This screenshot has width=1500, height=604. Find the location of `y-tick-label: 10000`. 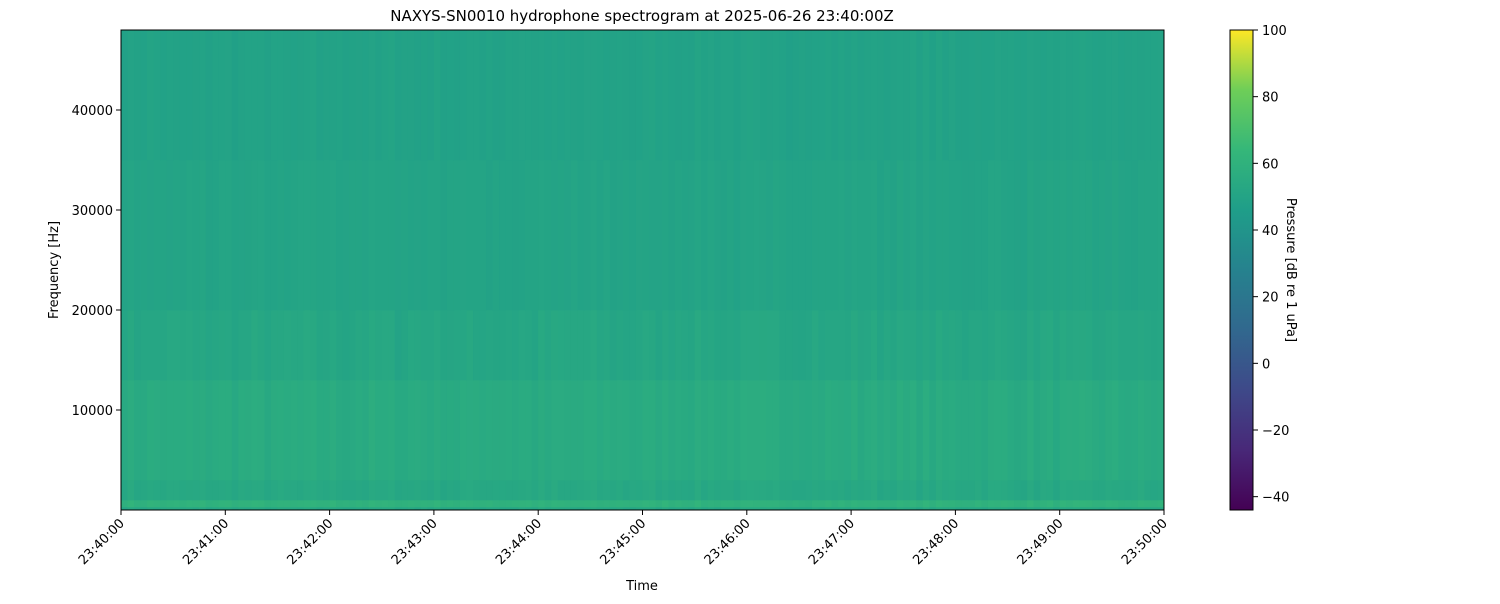

y-tick-label: 10000 is located at coordinates (92, 411).